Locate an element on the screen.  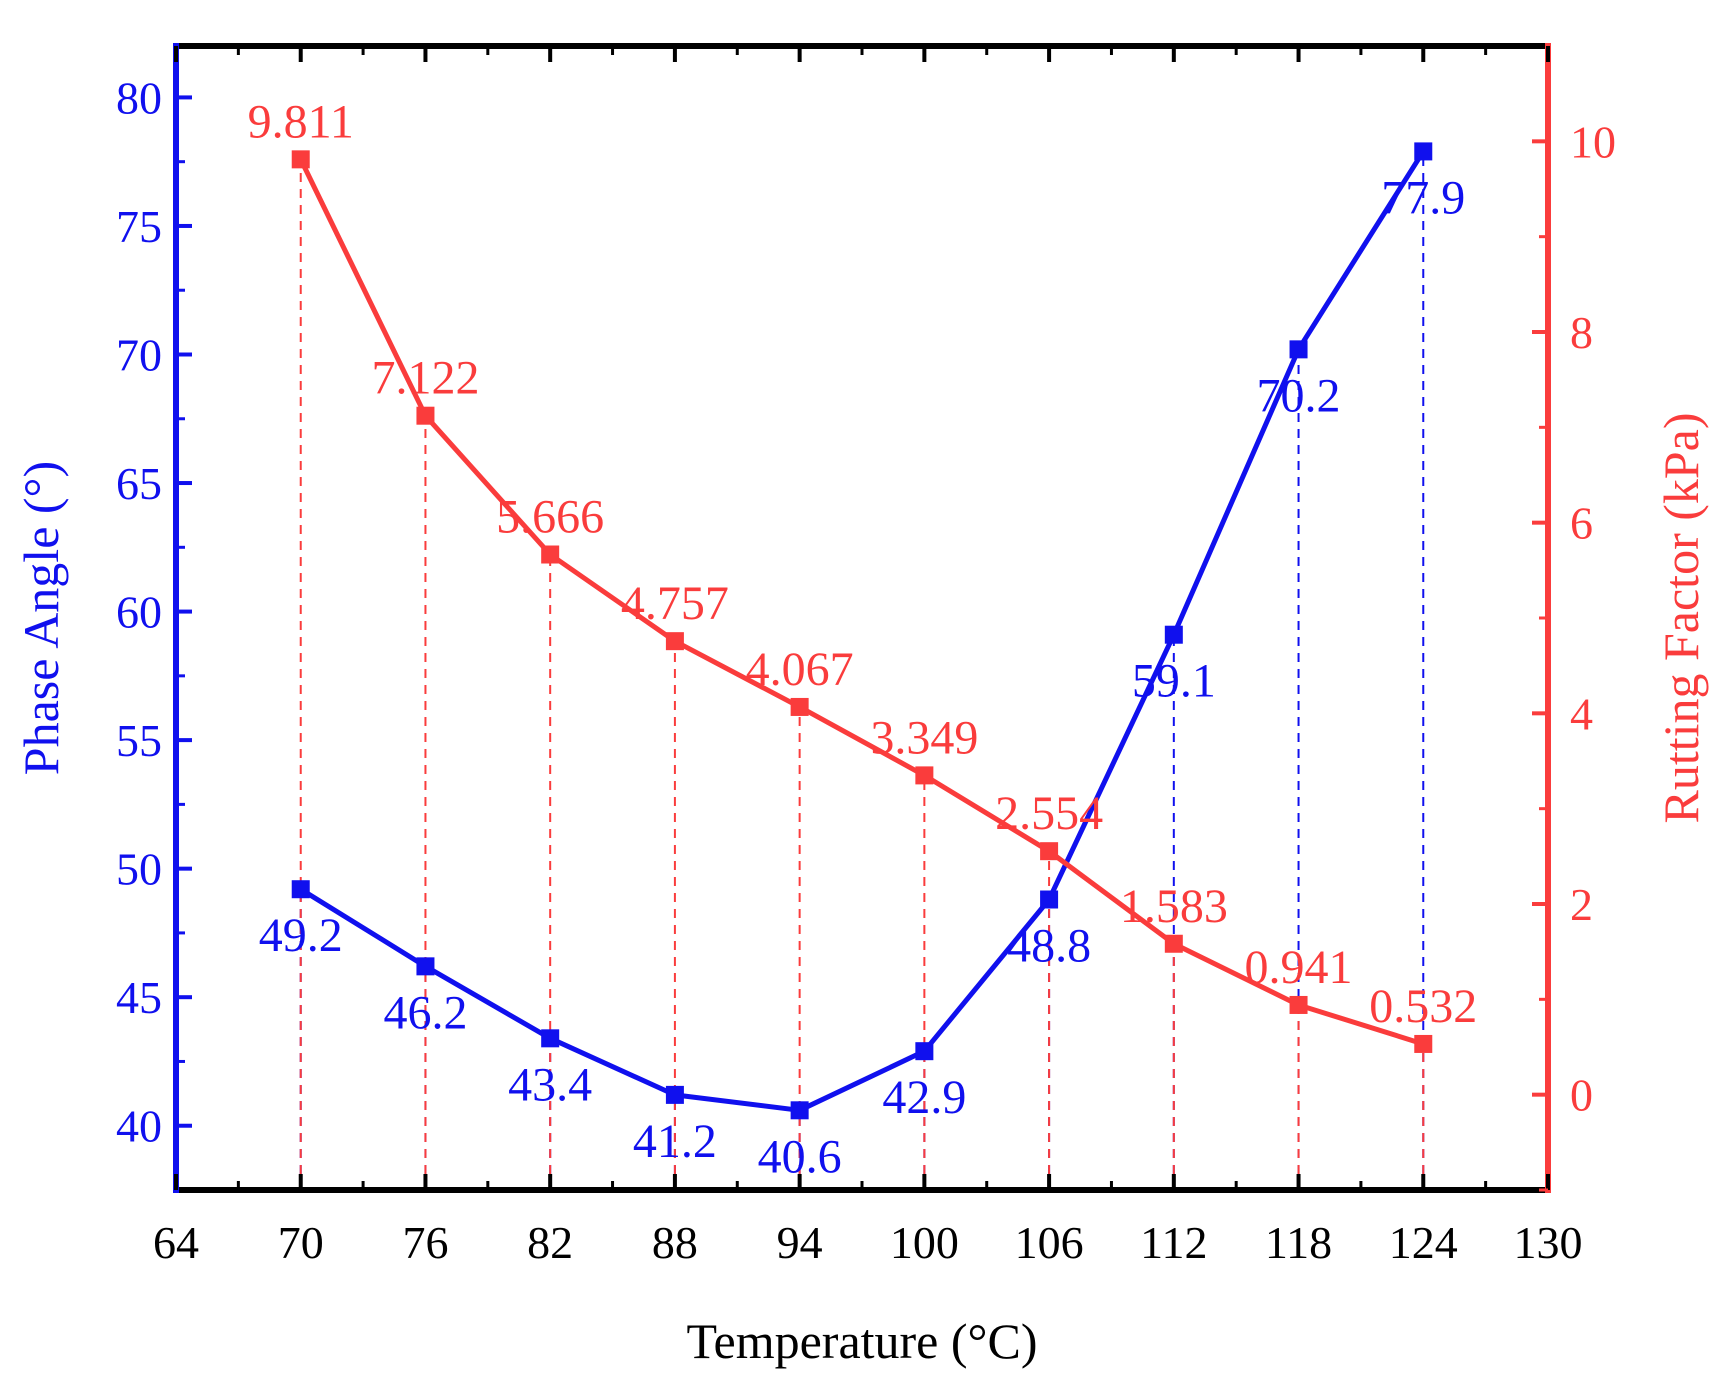
x-tick-label: 112 is located at coordinates (1173, 1242).